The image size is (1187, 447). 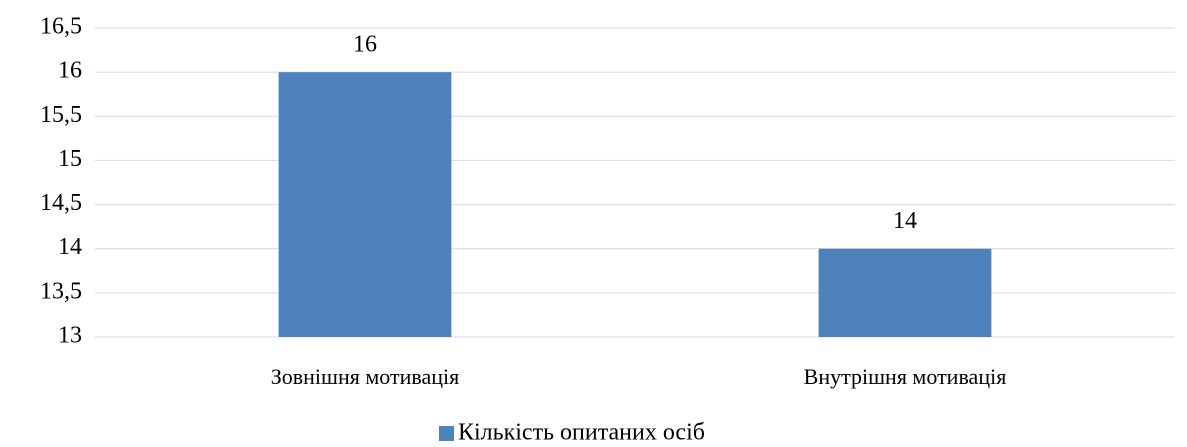 I want to click on y-tick-label: 14,5, so click(x=61, y=203).